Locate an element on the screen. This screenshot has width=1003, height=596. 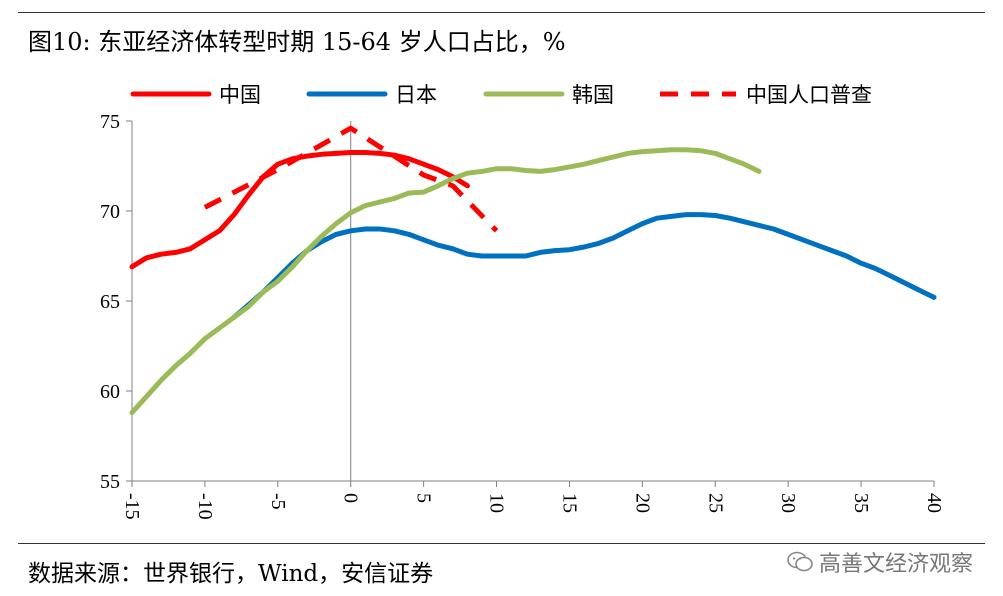
wechat-icon is located at coordinates (800, 561).